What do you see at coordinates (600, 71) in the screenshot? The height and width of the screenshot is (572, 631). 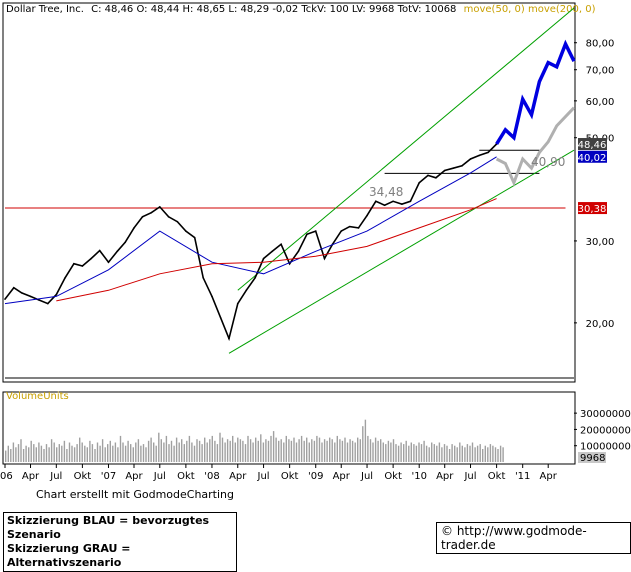 I see `y-tick-label-1: 70,00` at bounding box center [600, 71].